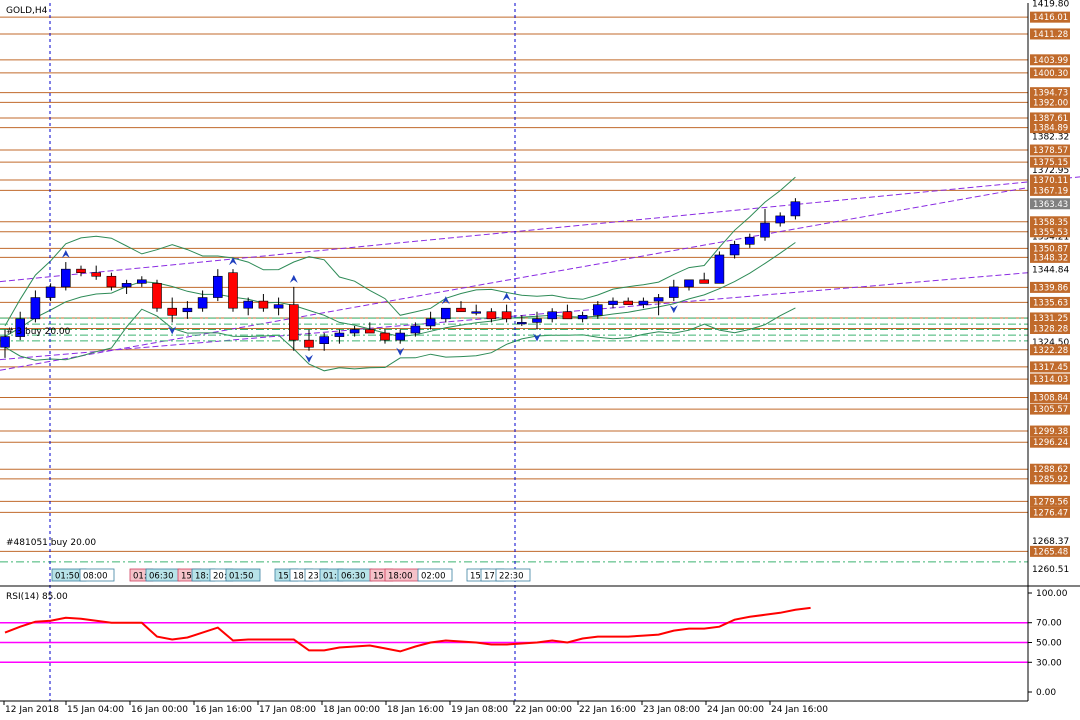 The width and height of the screenshot is (1080, 720). Describe the element at coordinates (1050, 61) in the screenshot. I see `price-level-text: 1403.99` at that location.